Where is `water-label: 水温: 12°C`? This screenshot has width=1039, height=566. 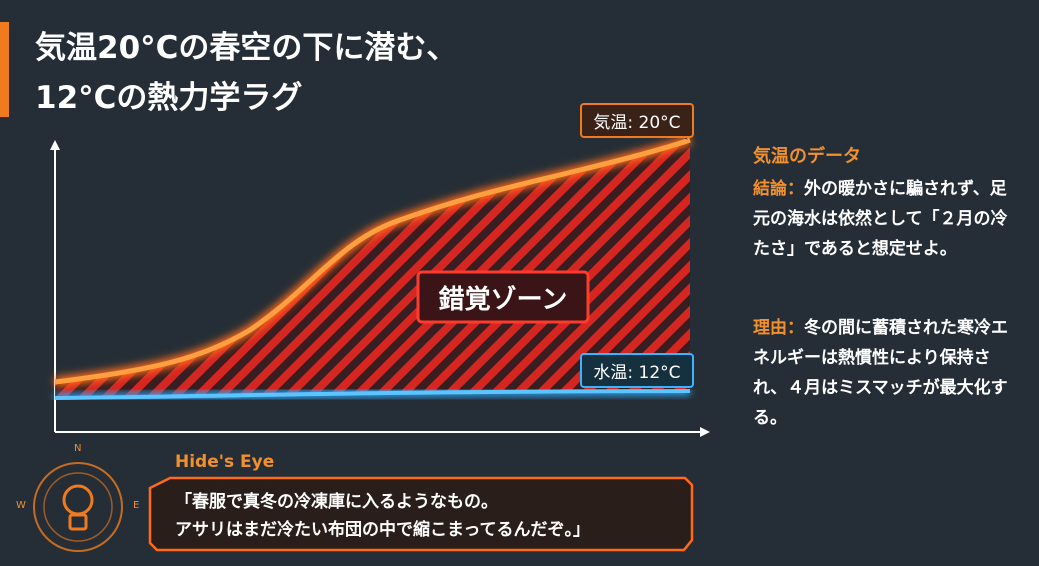
water-label: 水温: 12°C is located at coordinates (637, 370).